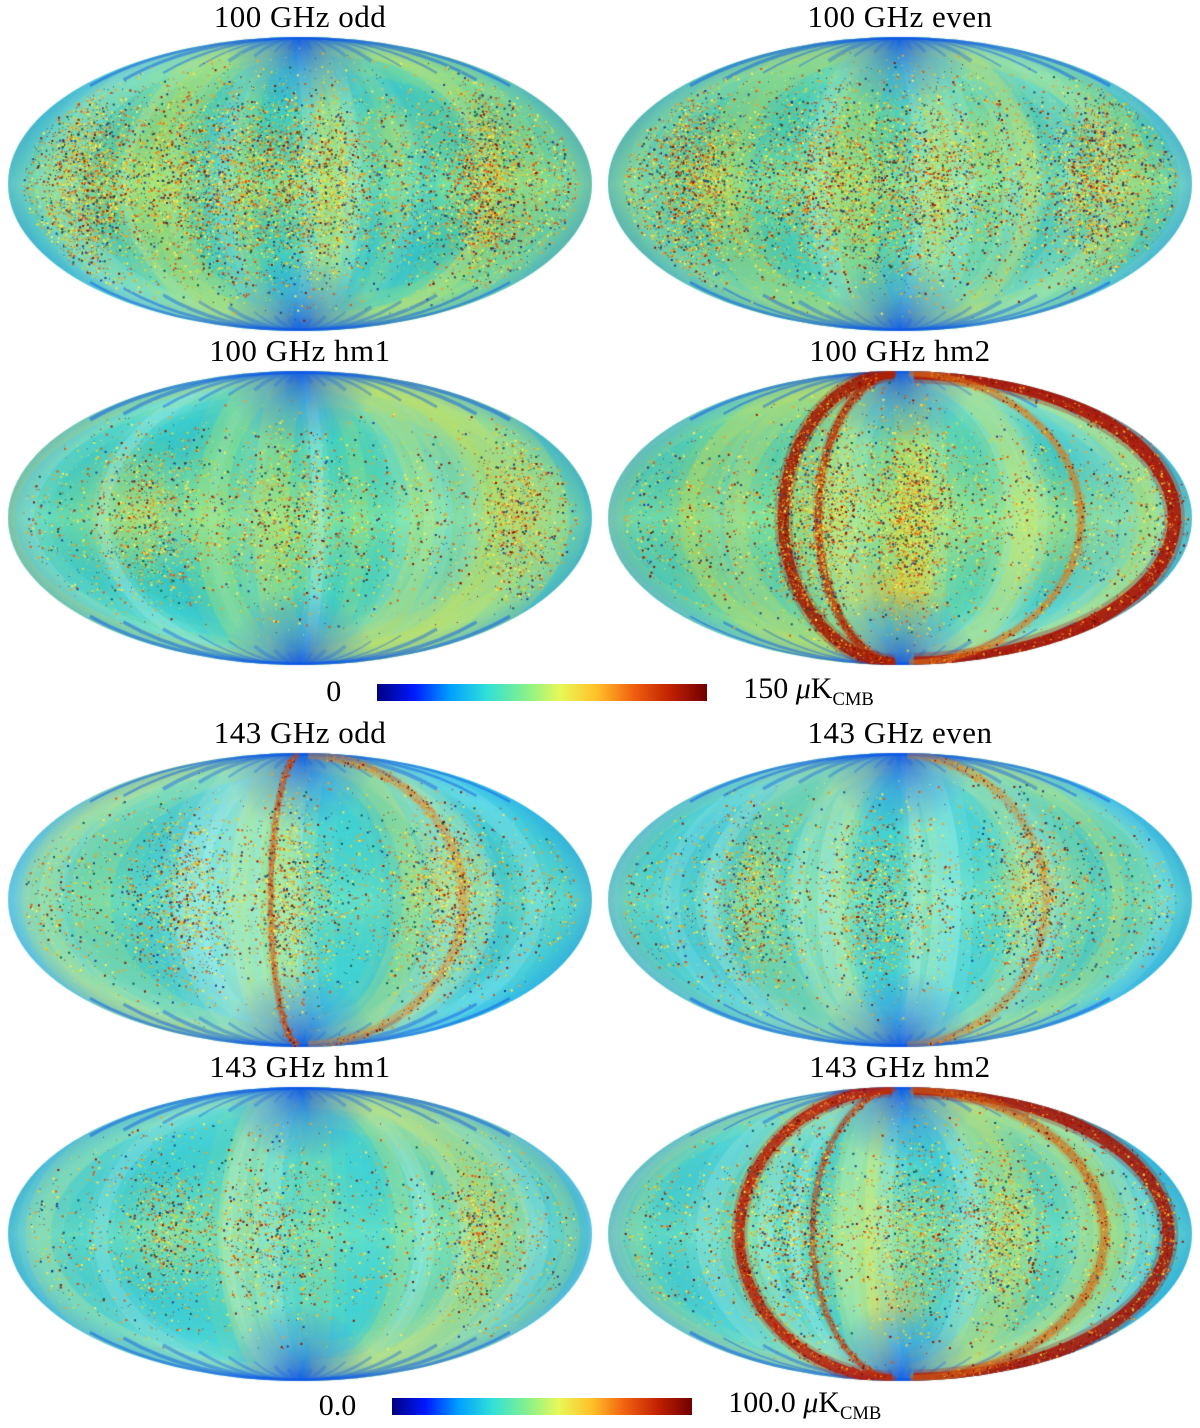  Describe the element at coordinates (900, 1234) in the screenshot. I see `map-canvas-143ghz-hm2` at that location.